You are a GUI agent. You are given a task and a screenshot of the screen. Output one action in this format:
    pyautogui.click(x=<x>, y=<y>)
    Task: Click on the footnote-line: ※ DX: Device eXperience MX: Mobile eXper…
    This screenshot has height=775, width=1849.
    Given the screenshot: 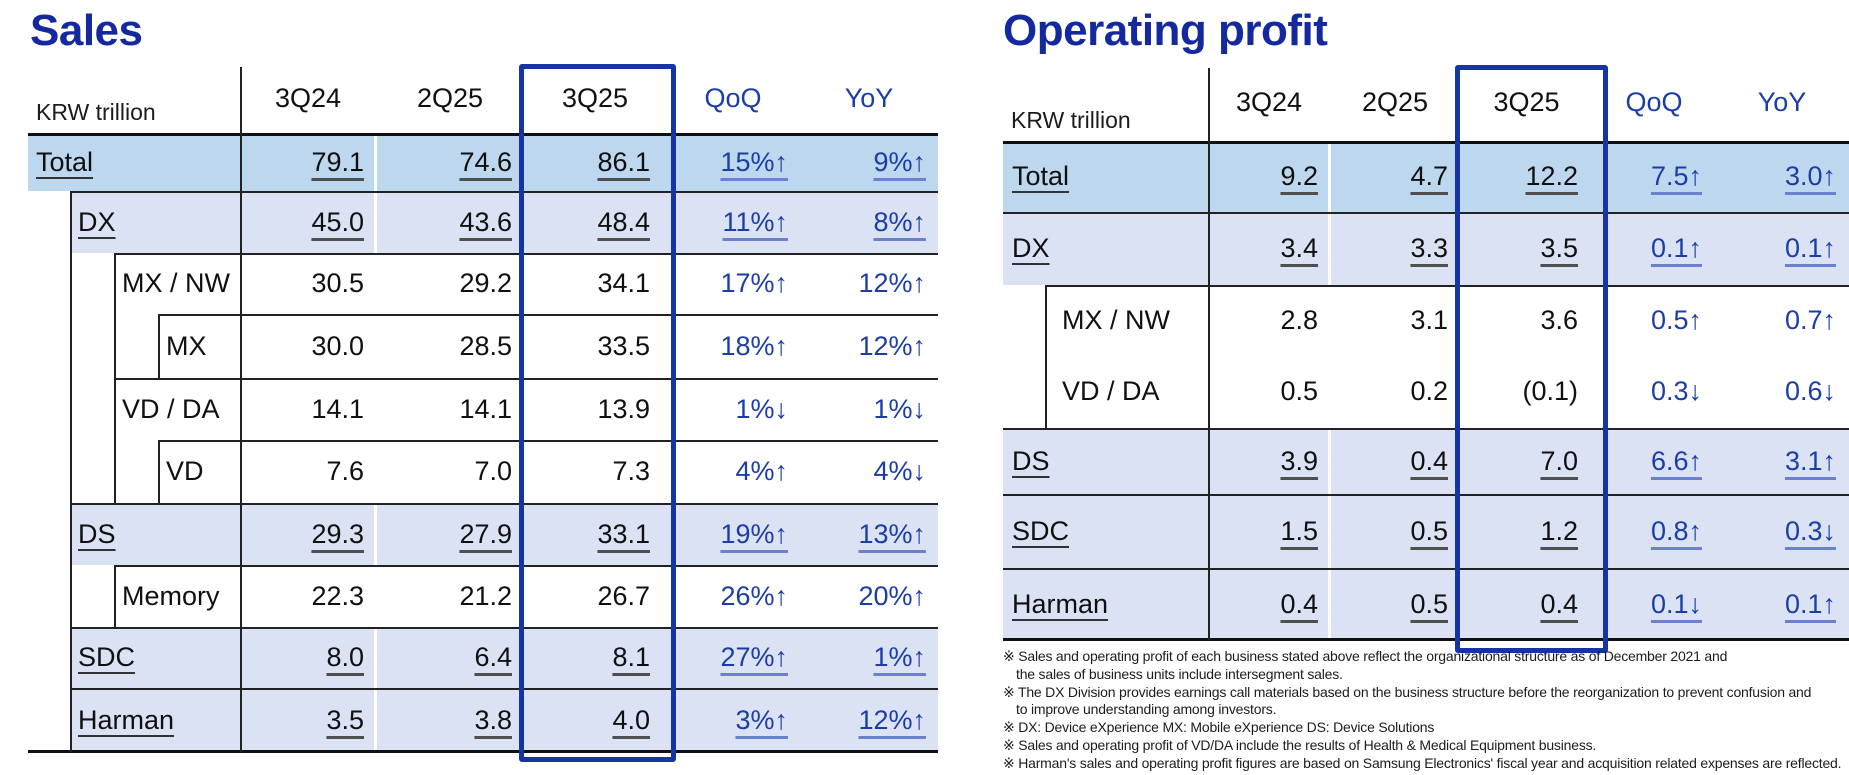 What is the action you would take?
    pyautogui.click(x=1219, y=727)
    